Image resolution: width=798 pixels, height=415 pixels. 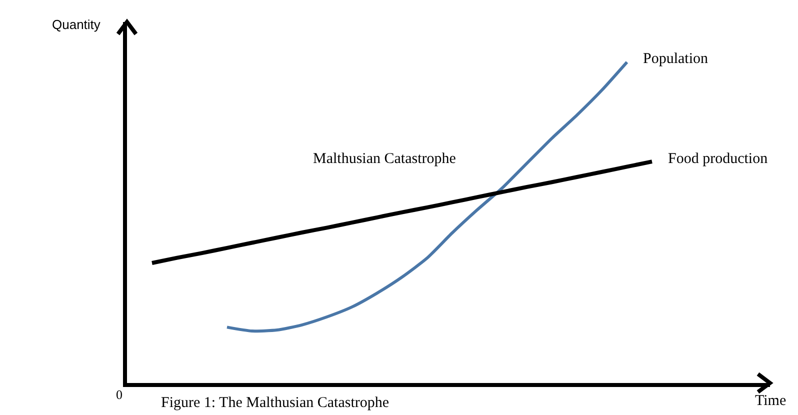 What do you see at coordinates (119, 394) in the screenshot?
I see `text: 0` at bounding box center [119, 394].